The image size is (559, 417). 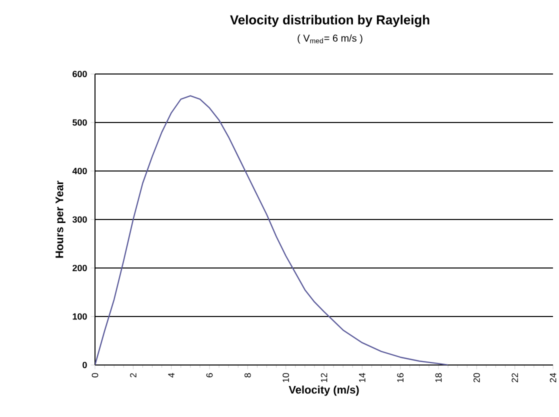 What do you see at coordinates (400, 377) in the screenshot?
I see `x-tick-label: 16` at bounding box center [400, 377].